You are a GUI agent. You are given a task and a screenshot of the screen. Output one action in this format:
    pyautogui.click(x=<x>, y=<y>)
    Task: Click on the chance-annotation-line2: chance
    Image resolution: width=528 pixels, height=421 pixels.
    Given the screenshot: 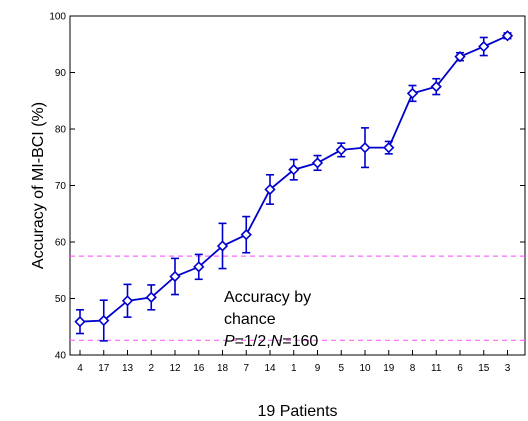 What is the action you would take?
    pyautogui.click(x=250, y=319)
    